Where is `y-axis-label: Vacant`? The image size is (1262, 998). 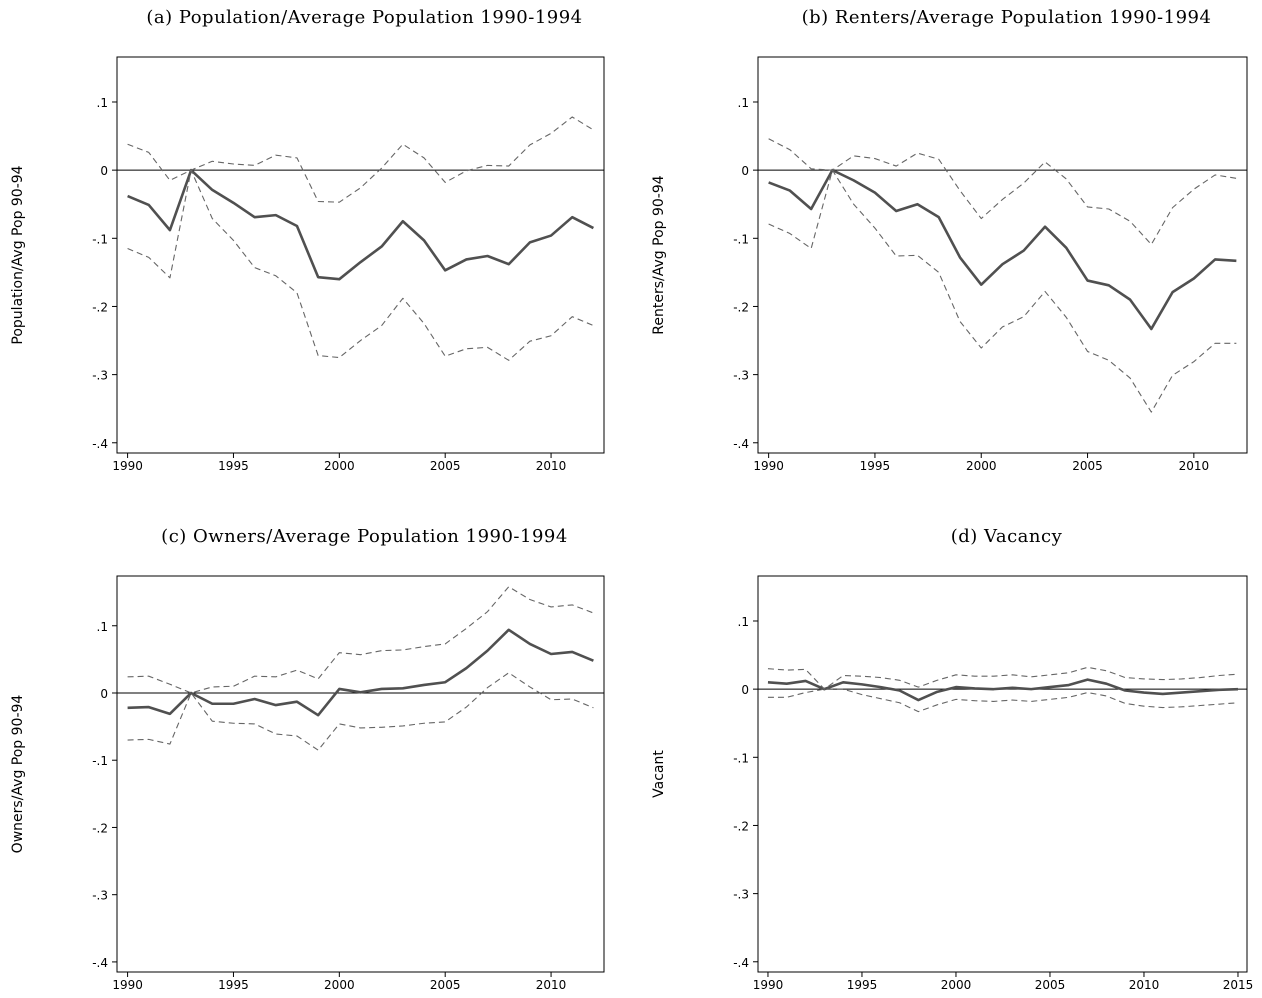
y-axis-label: Vacant is located at coordinates (659, 774).